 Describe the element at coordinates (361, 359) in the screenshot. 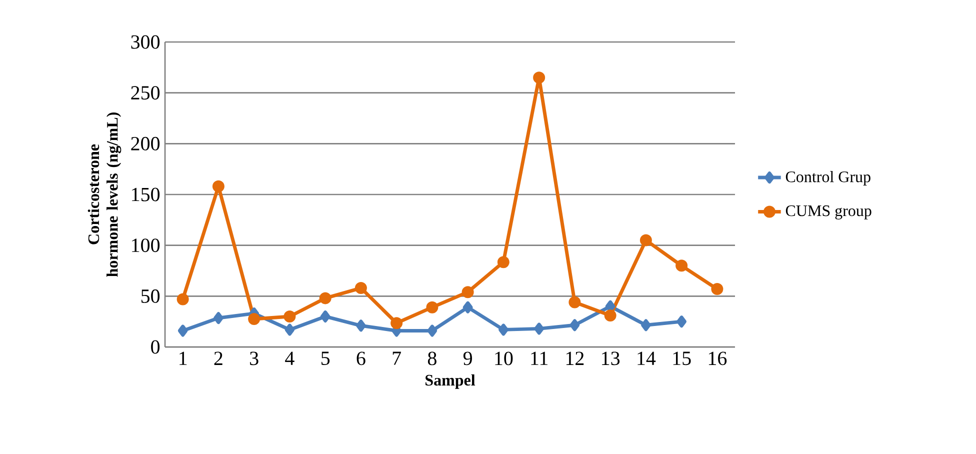

I see `x-tick-label: 6` at that location.